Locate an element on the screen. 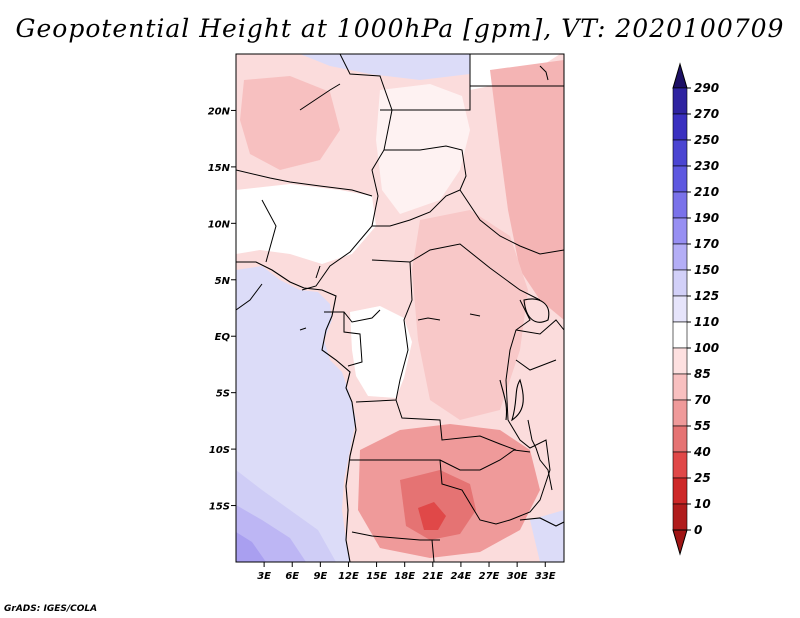 This screenshot has width=800, height=618. x-tick-label: 12E is located at coordinates (348, 576).